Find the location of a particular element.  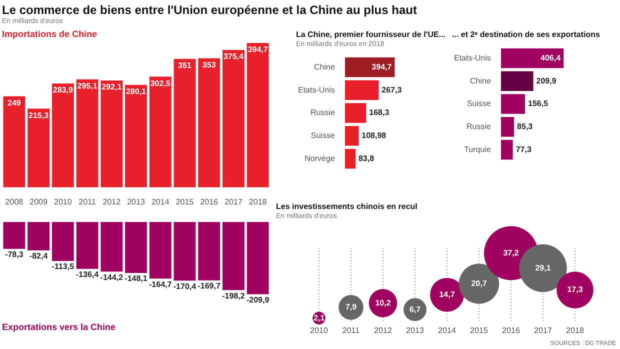

data-label: 353 is located at coordinates (209, 65).